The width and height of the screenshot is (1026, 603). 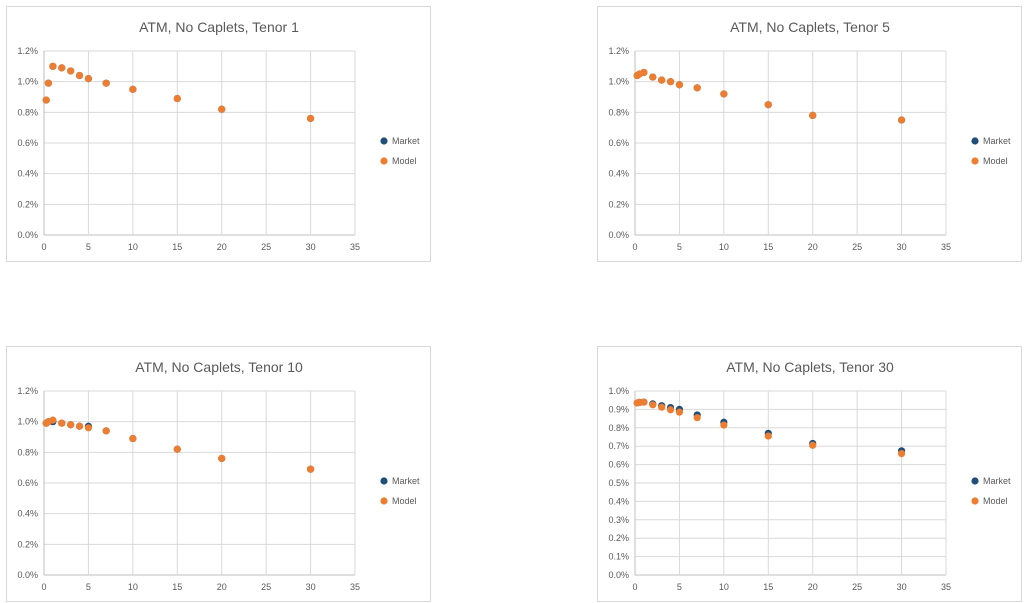 What do you see at coordinates (618, 520) in the screenshot?
I see `y-tick-label: 0.3%` at bounding box center [618, 520].